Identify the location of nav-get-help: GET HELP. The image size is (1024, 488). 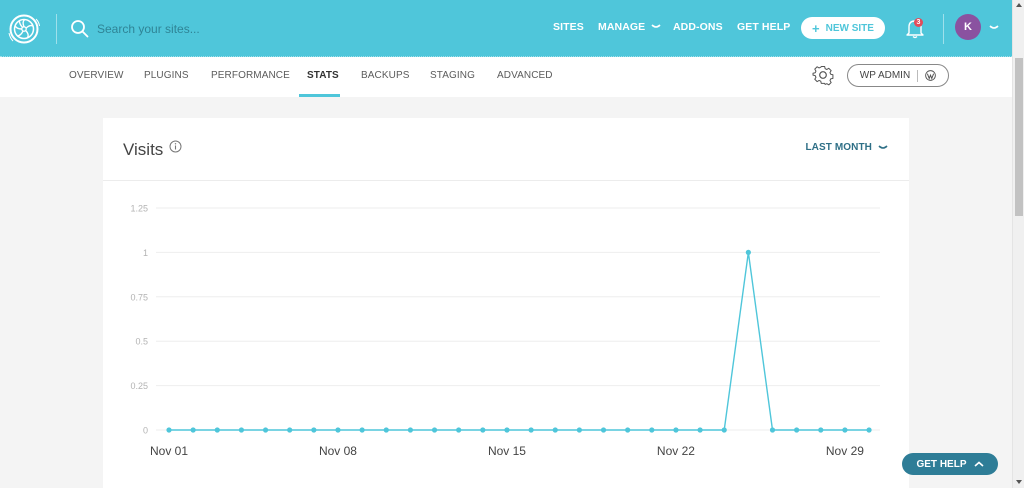
(763, 27).